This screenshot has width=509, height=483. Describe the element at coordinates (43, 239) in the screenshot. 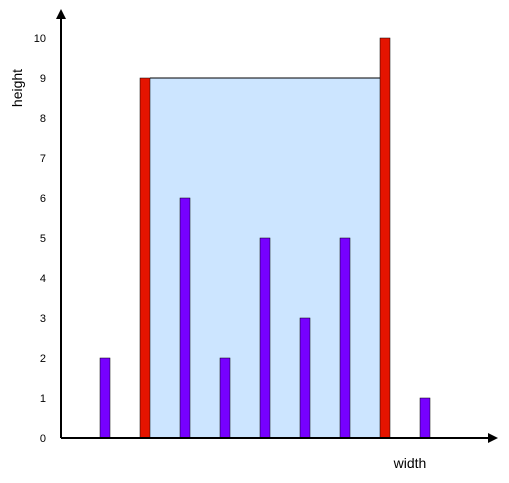

I see `y-tick-label: 5` at that location.